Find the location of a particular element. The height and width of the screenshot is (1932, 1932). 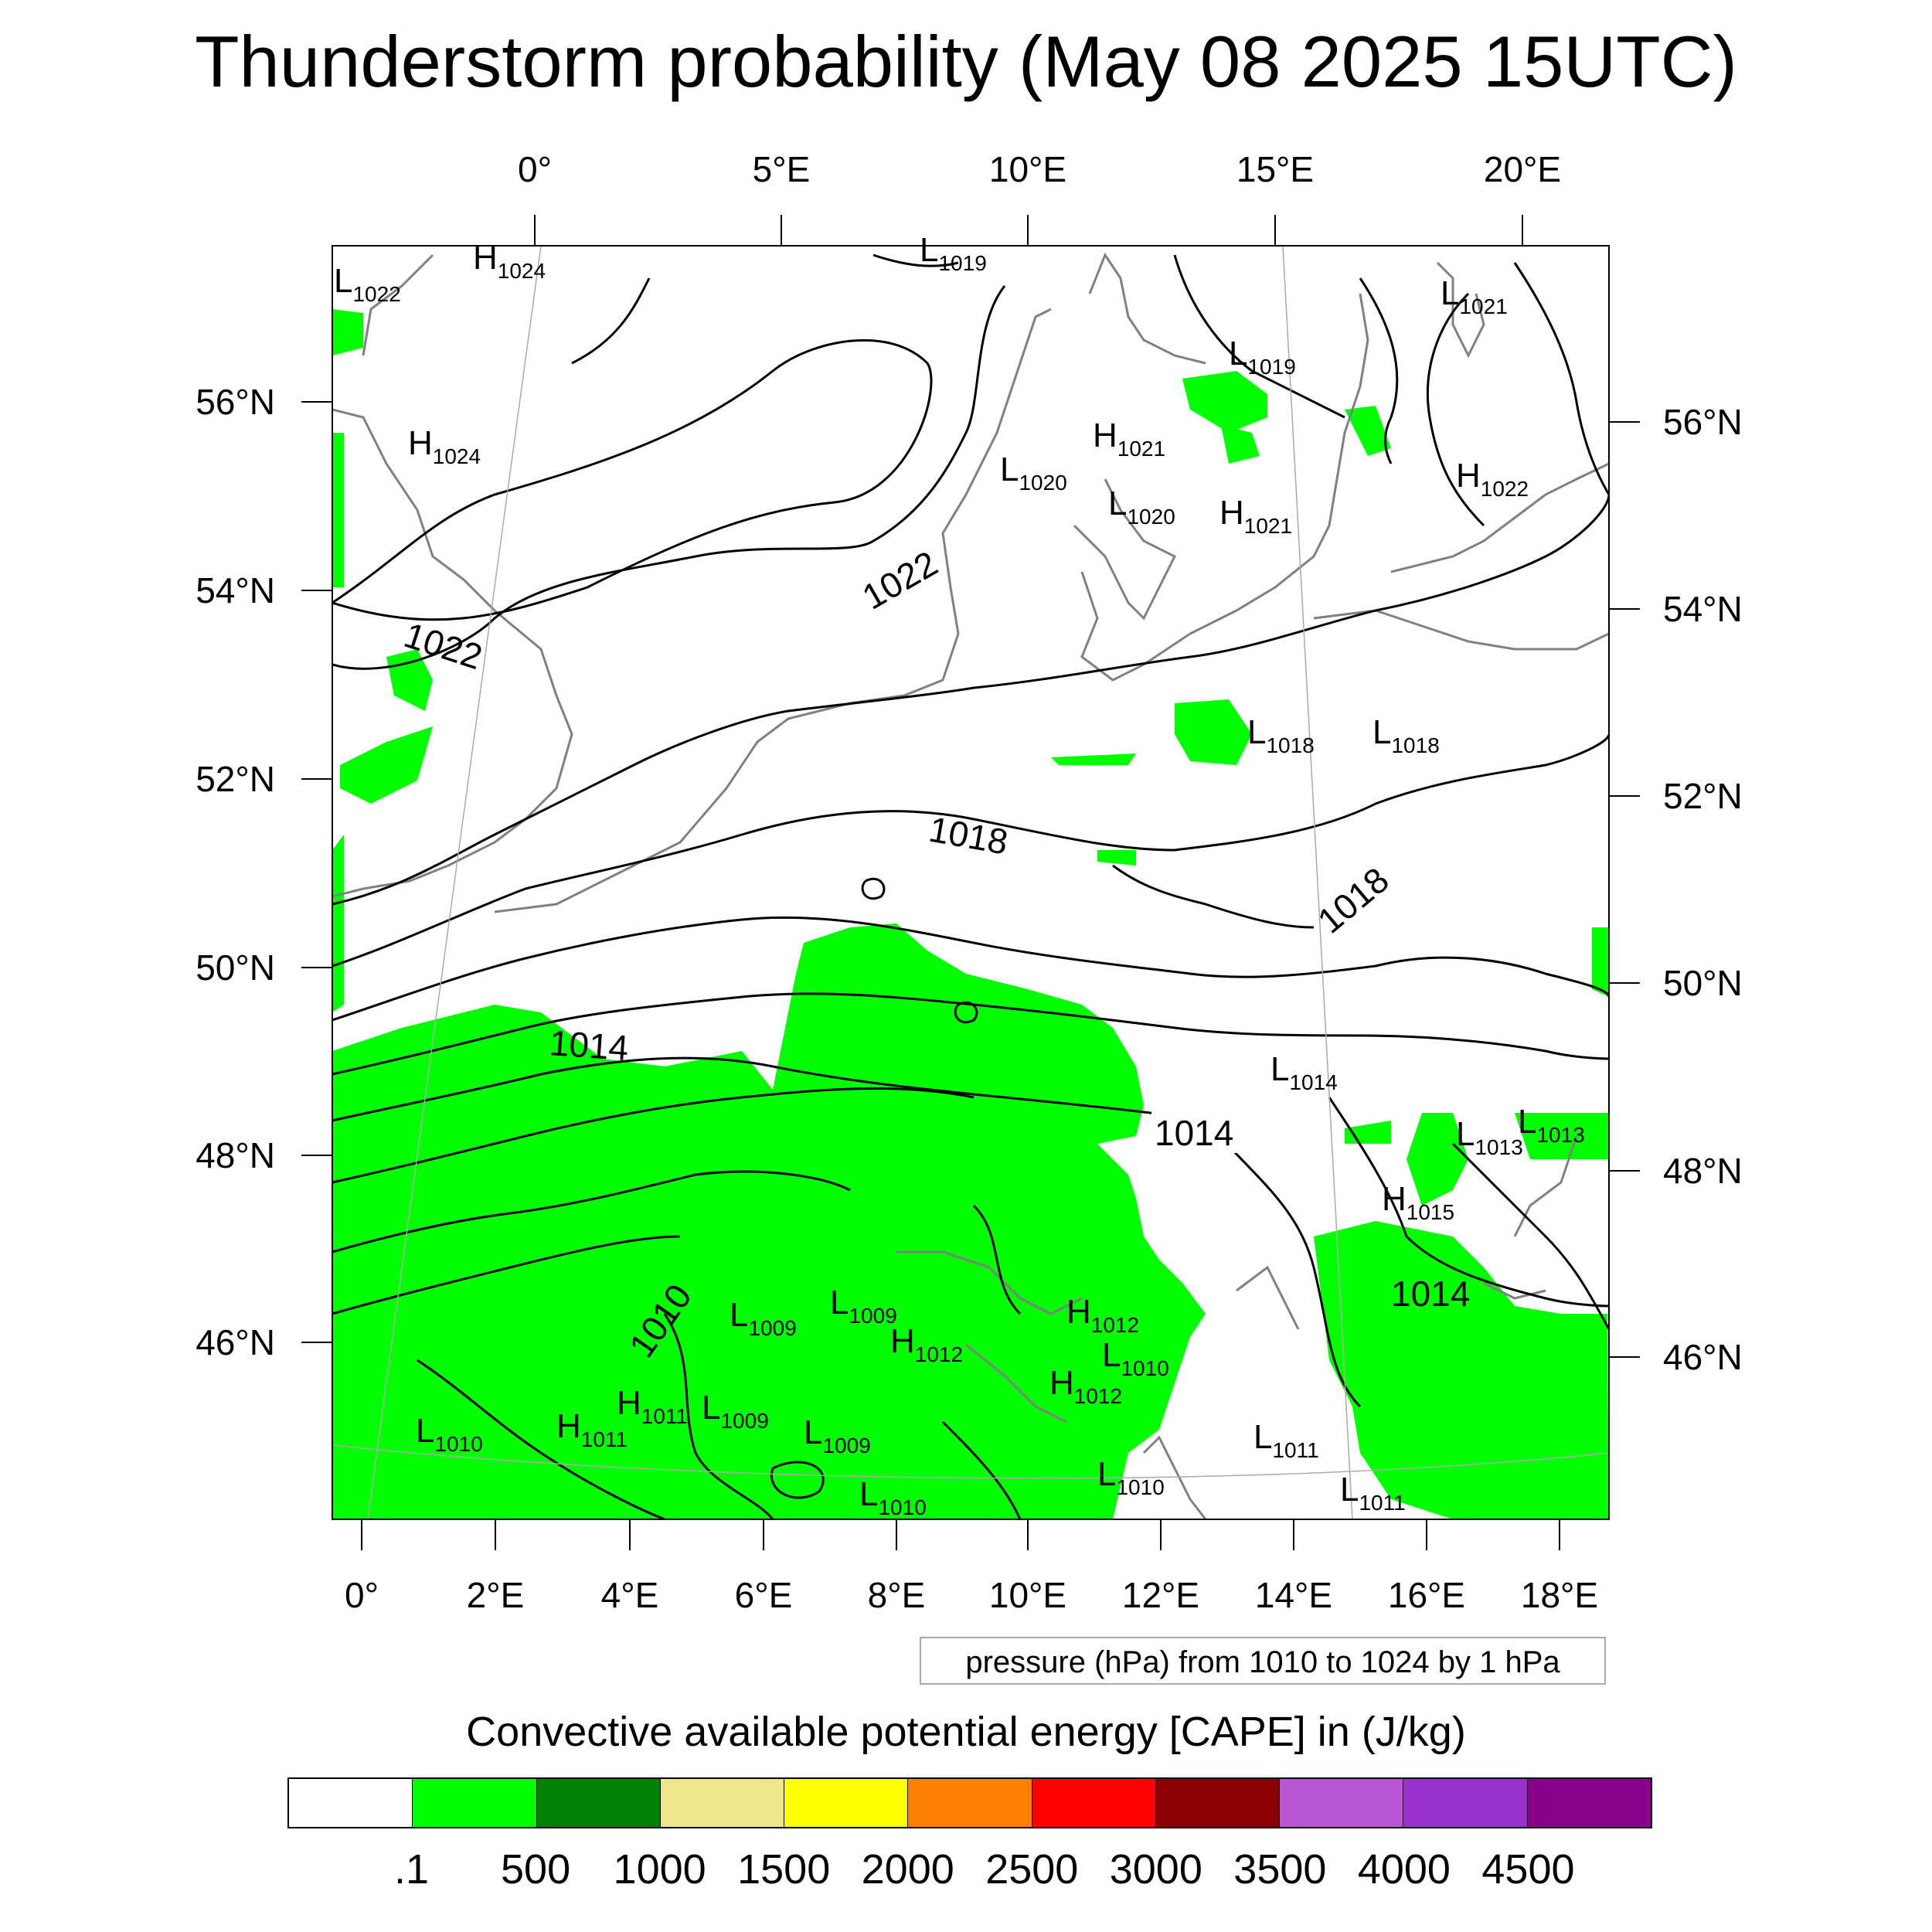

high-pressure-marker: H1022 is located at coordinates (1492, 479).